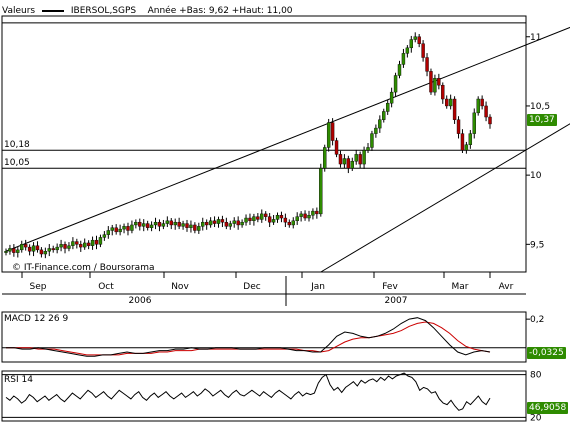  What do you see at coordinates (537, 245) in the screenshot?
I see `y-tick-label: 9,5` at bounding box center [537, 245].